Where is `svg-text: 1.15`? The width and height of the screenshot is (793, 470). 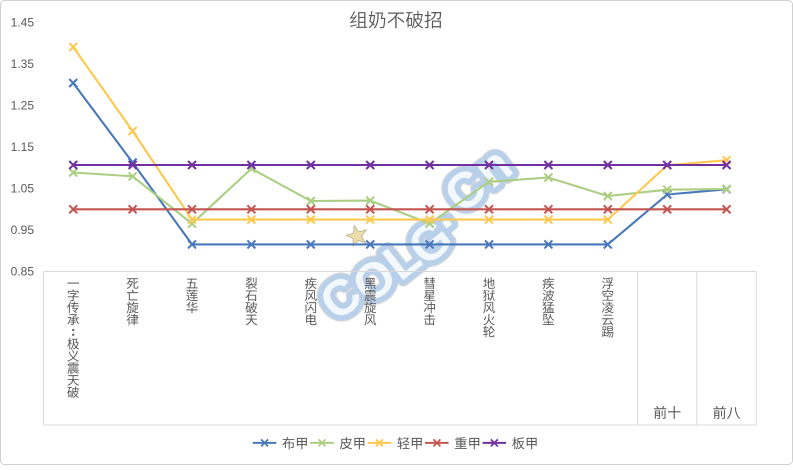 svg-text: 1.15 is located at coordinates (23, 147).